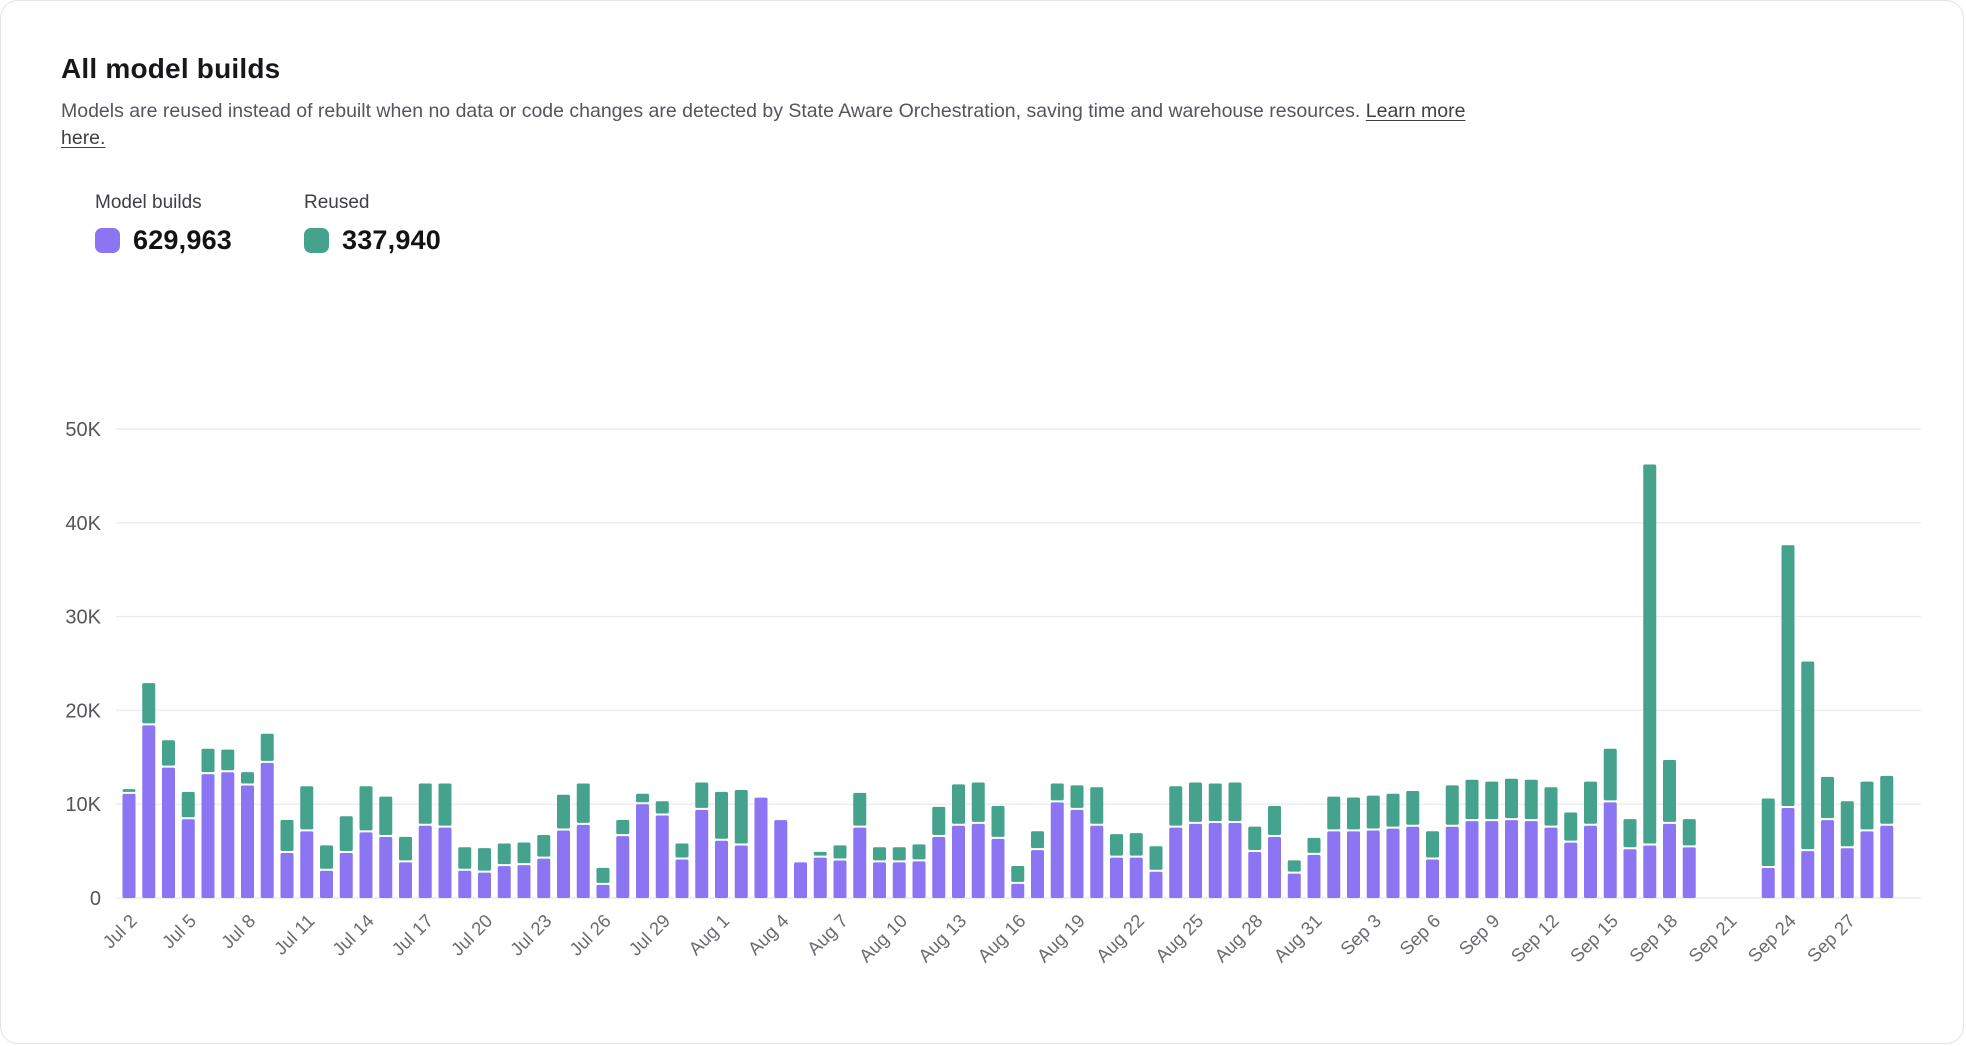  What do you see at coordinates (1419, 934) in the screenshot?
I see `x-tick-label: Sep 6` at bounding box center [1419, 934].